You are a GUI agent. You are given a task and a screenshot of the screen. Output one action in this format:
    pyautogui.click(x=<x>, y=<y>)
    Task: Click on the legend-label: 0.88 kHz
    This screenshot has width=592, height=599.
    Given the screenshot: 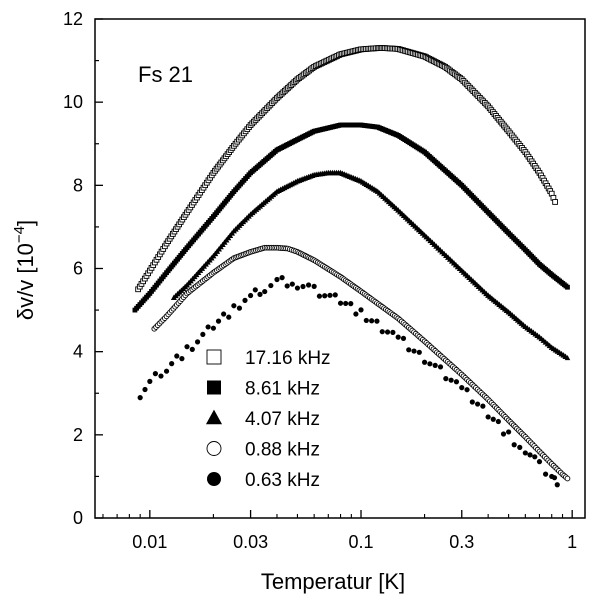 What is the action you would take?
    pyautogui.click(x=282, y=450)
    